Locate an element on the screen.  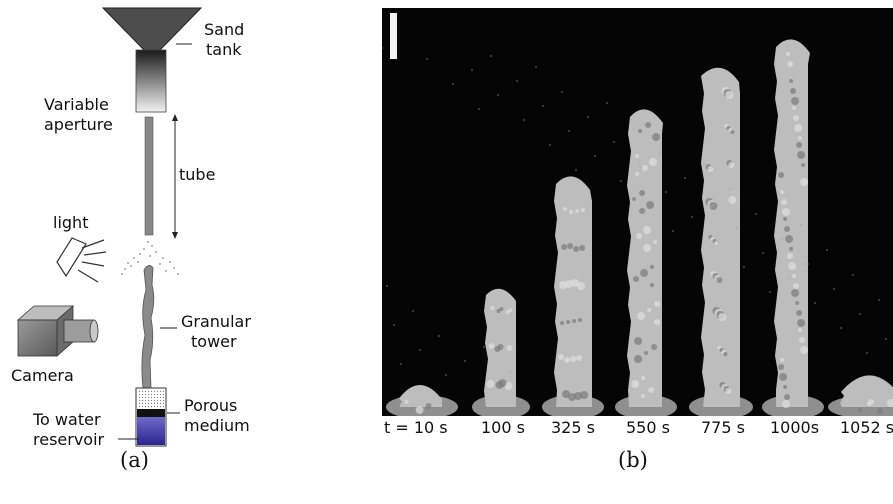
time-label-325: 325 s is located at coordinates (573, 427).